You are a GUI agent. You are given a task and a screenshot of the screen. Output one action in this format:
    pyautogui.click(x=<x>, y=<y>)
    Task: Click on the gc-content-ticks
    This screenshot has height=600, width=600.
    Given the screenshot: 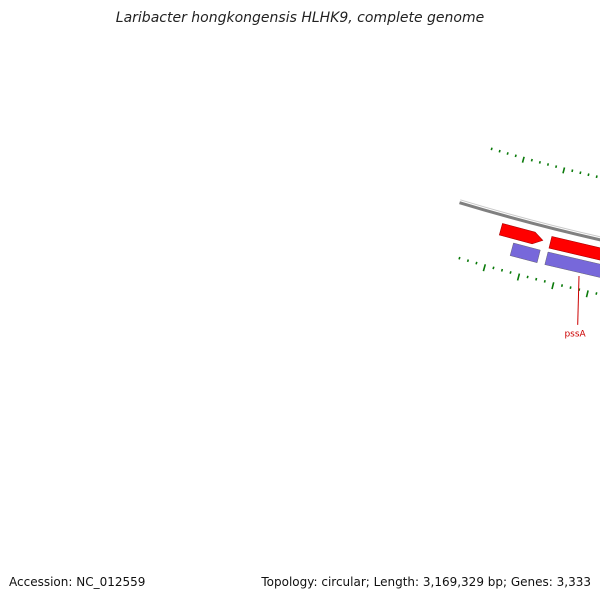 What is the action you would take?
    pyautogui.click(x=528, y=222)
    